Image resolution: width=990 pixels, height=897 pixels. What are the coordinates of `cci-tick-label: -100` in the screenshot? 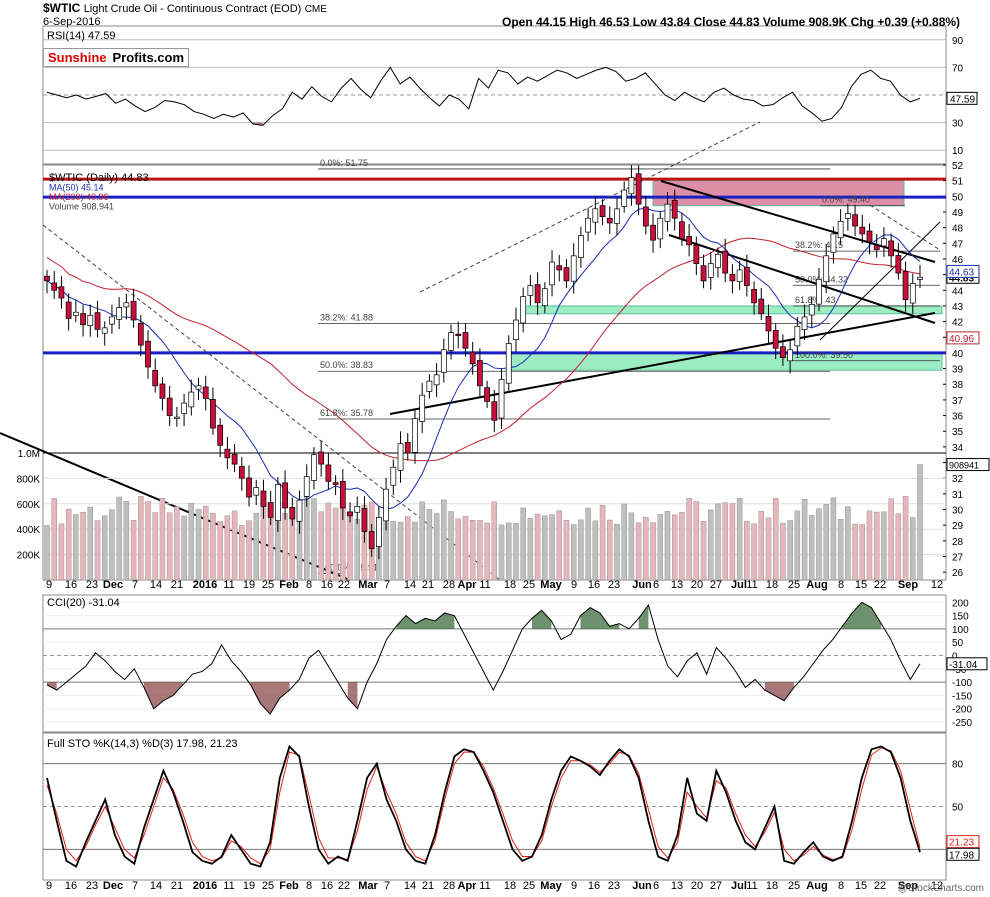 It's located at (962, 683).